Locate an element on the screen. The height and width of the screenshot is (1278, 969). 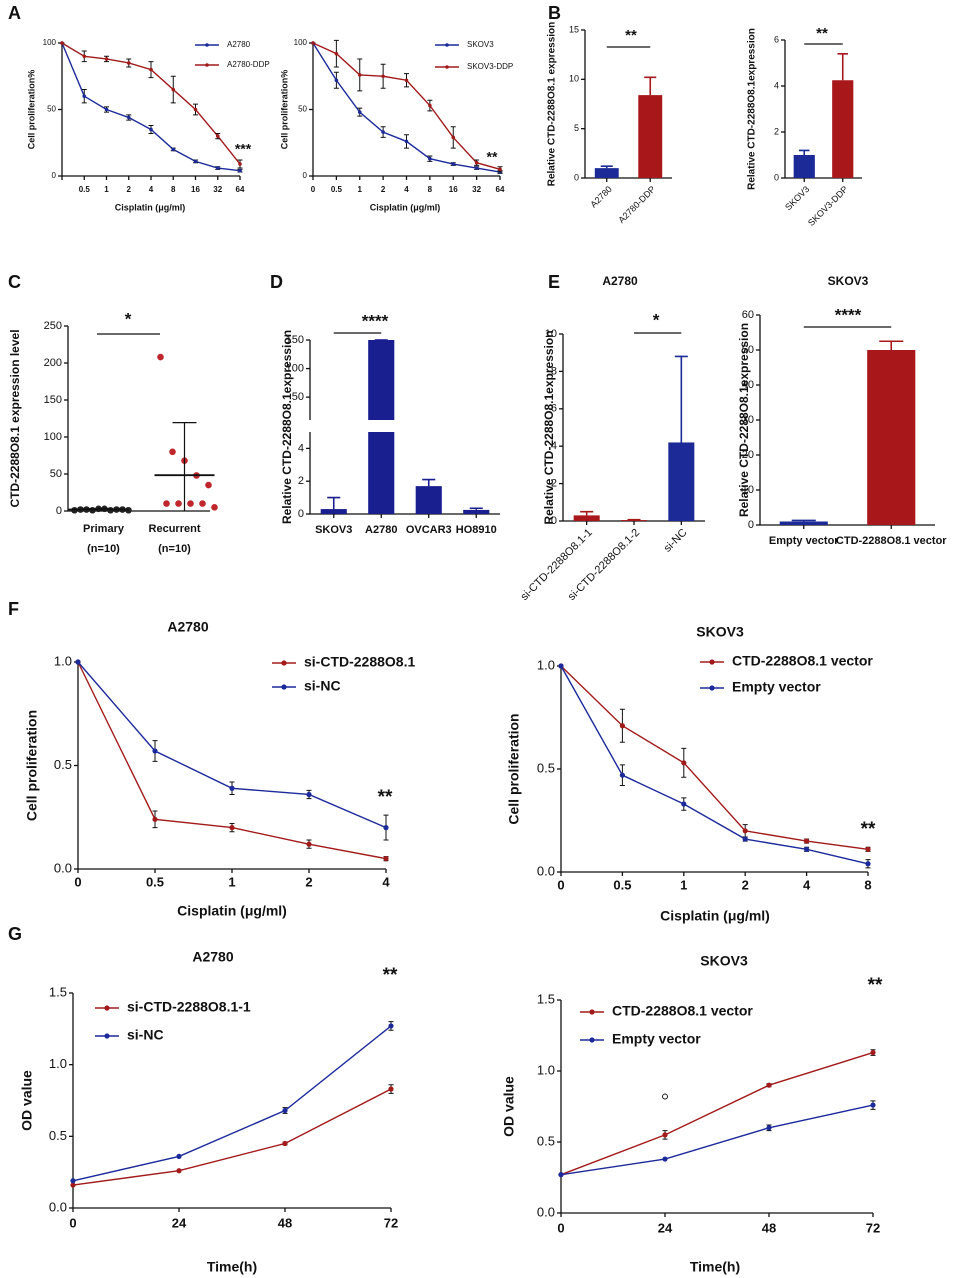
significance: **** is located at coordinates (848, 314).